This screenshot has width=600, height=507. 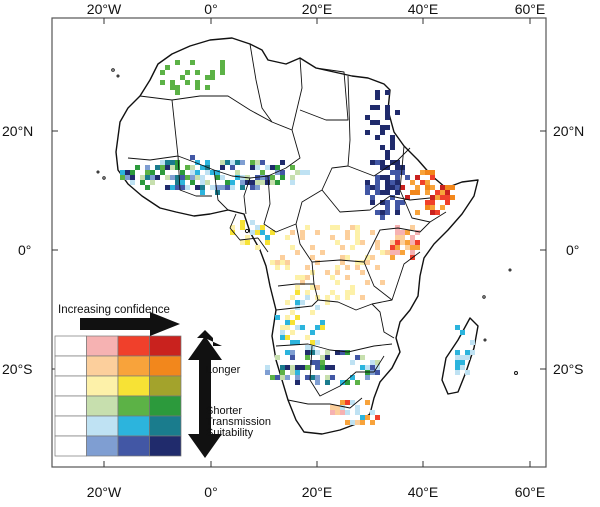 What do you see at coordinates (210, 9) in the screenshot?
I see `top-tick-label: 0°` at bounding box center [210, 9].